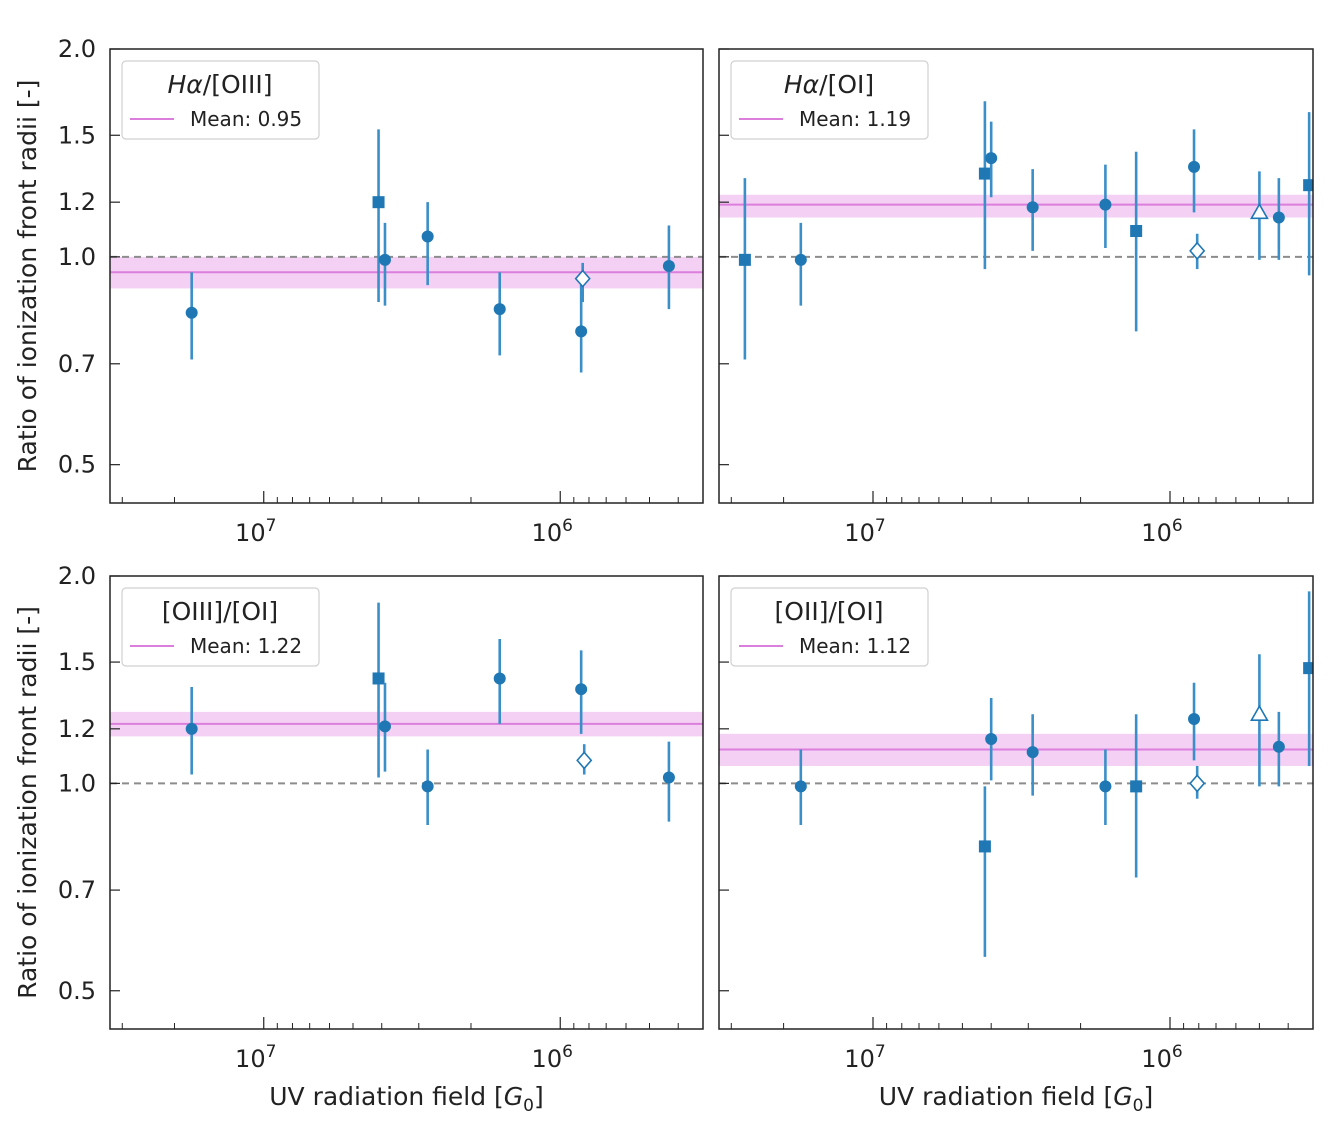 Image resolution: width=1329 pixels, height=1128 pixels. What do you see at coordinates (1016, 206) in the screenshot?
I see `mean-band` at bounding box center [1016, 206].